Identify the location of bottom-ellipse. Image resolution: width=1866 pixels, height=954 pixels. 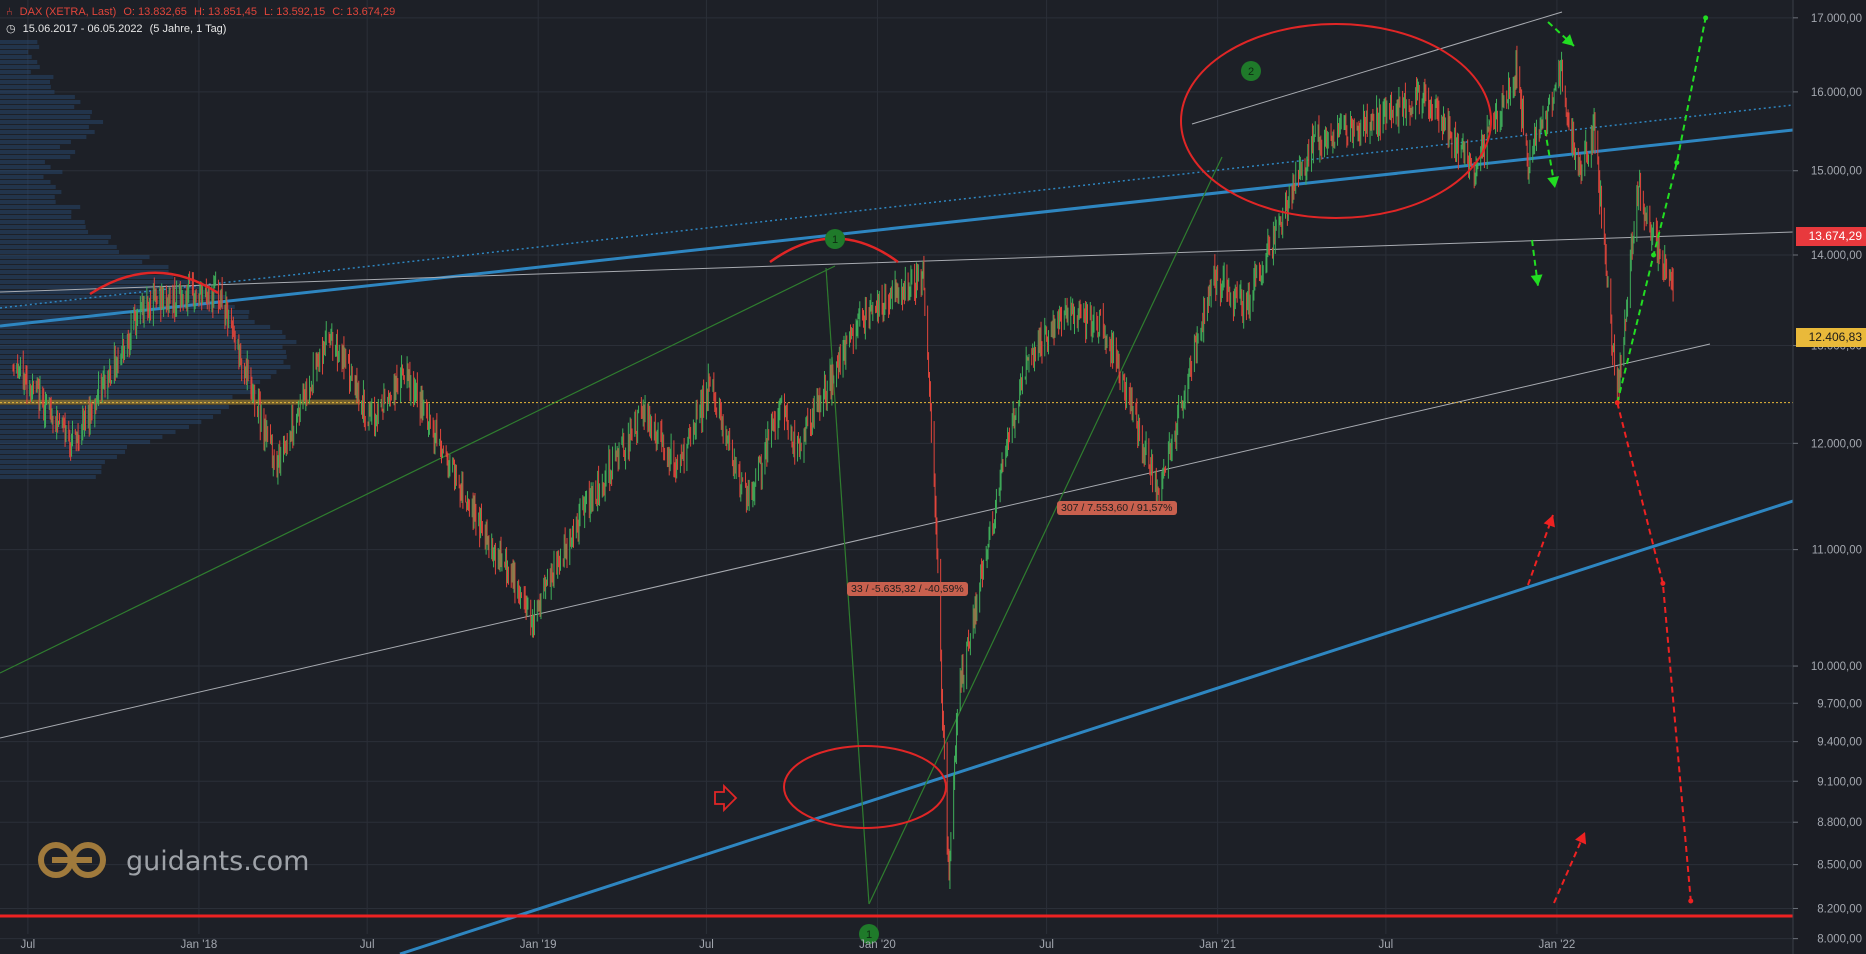
(865, 787).